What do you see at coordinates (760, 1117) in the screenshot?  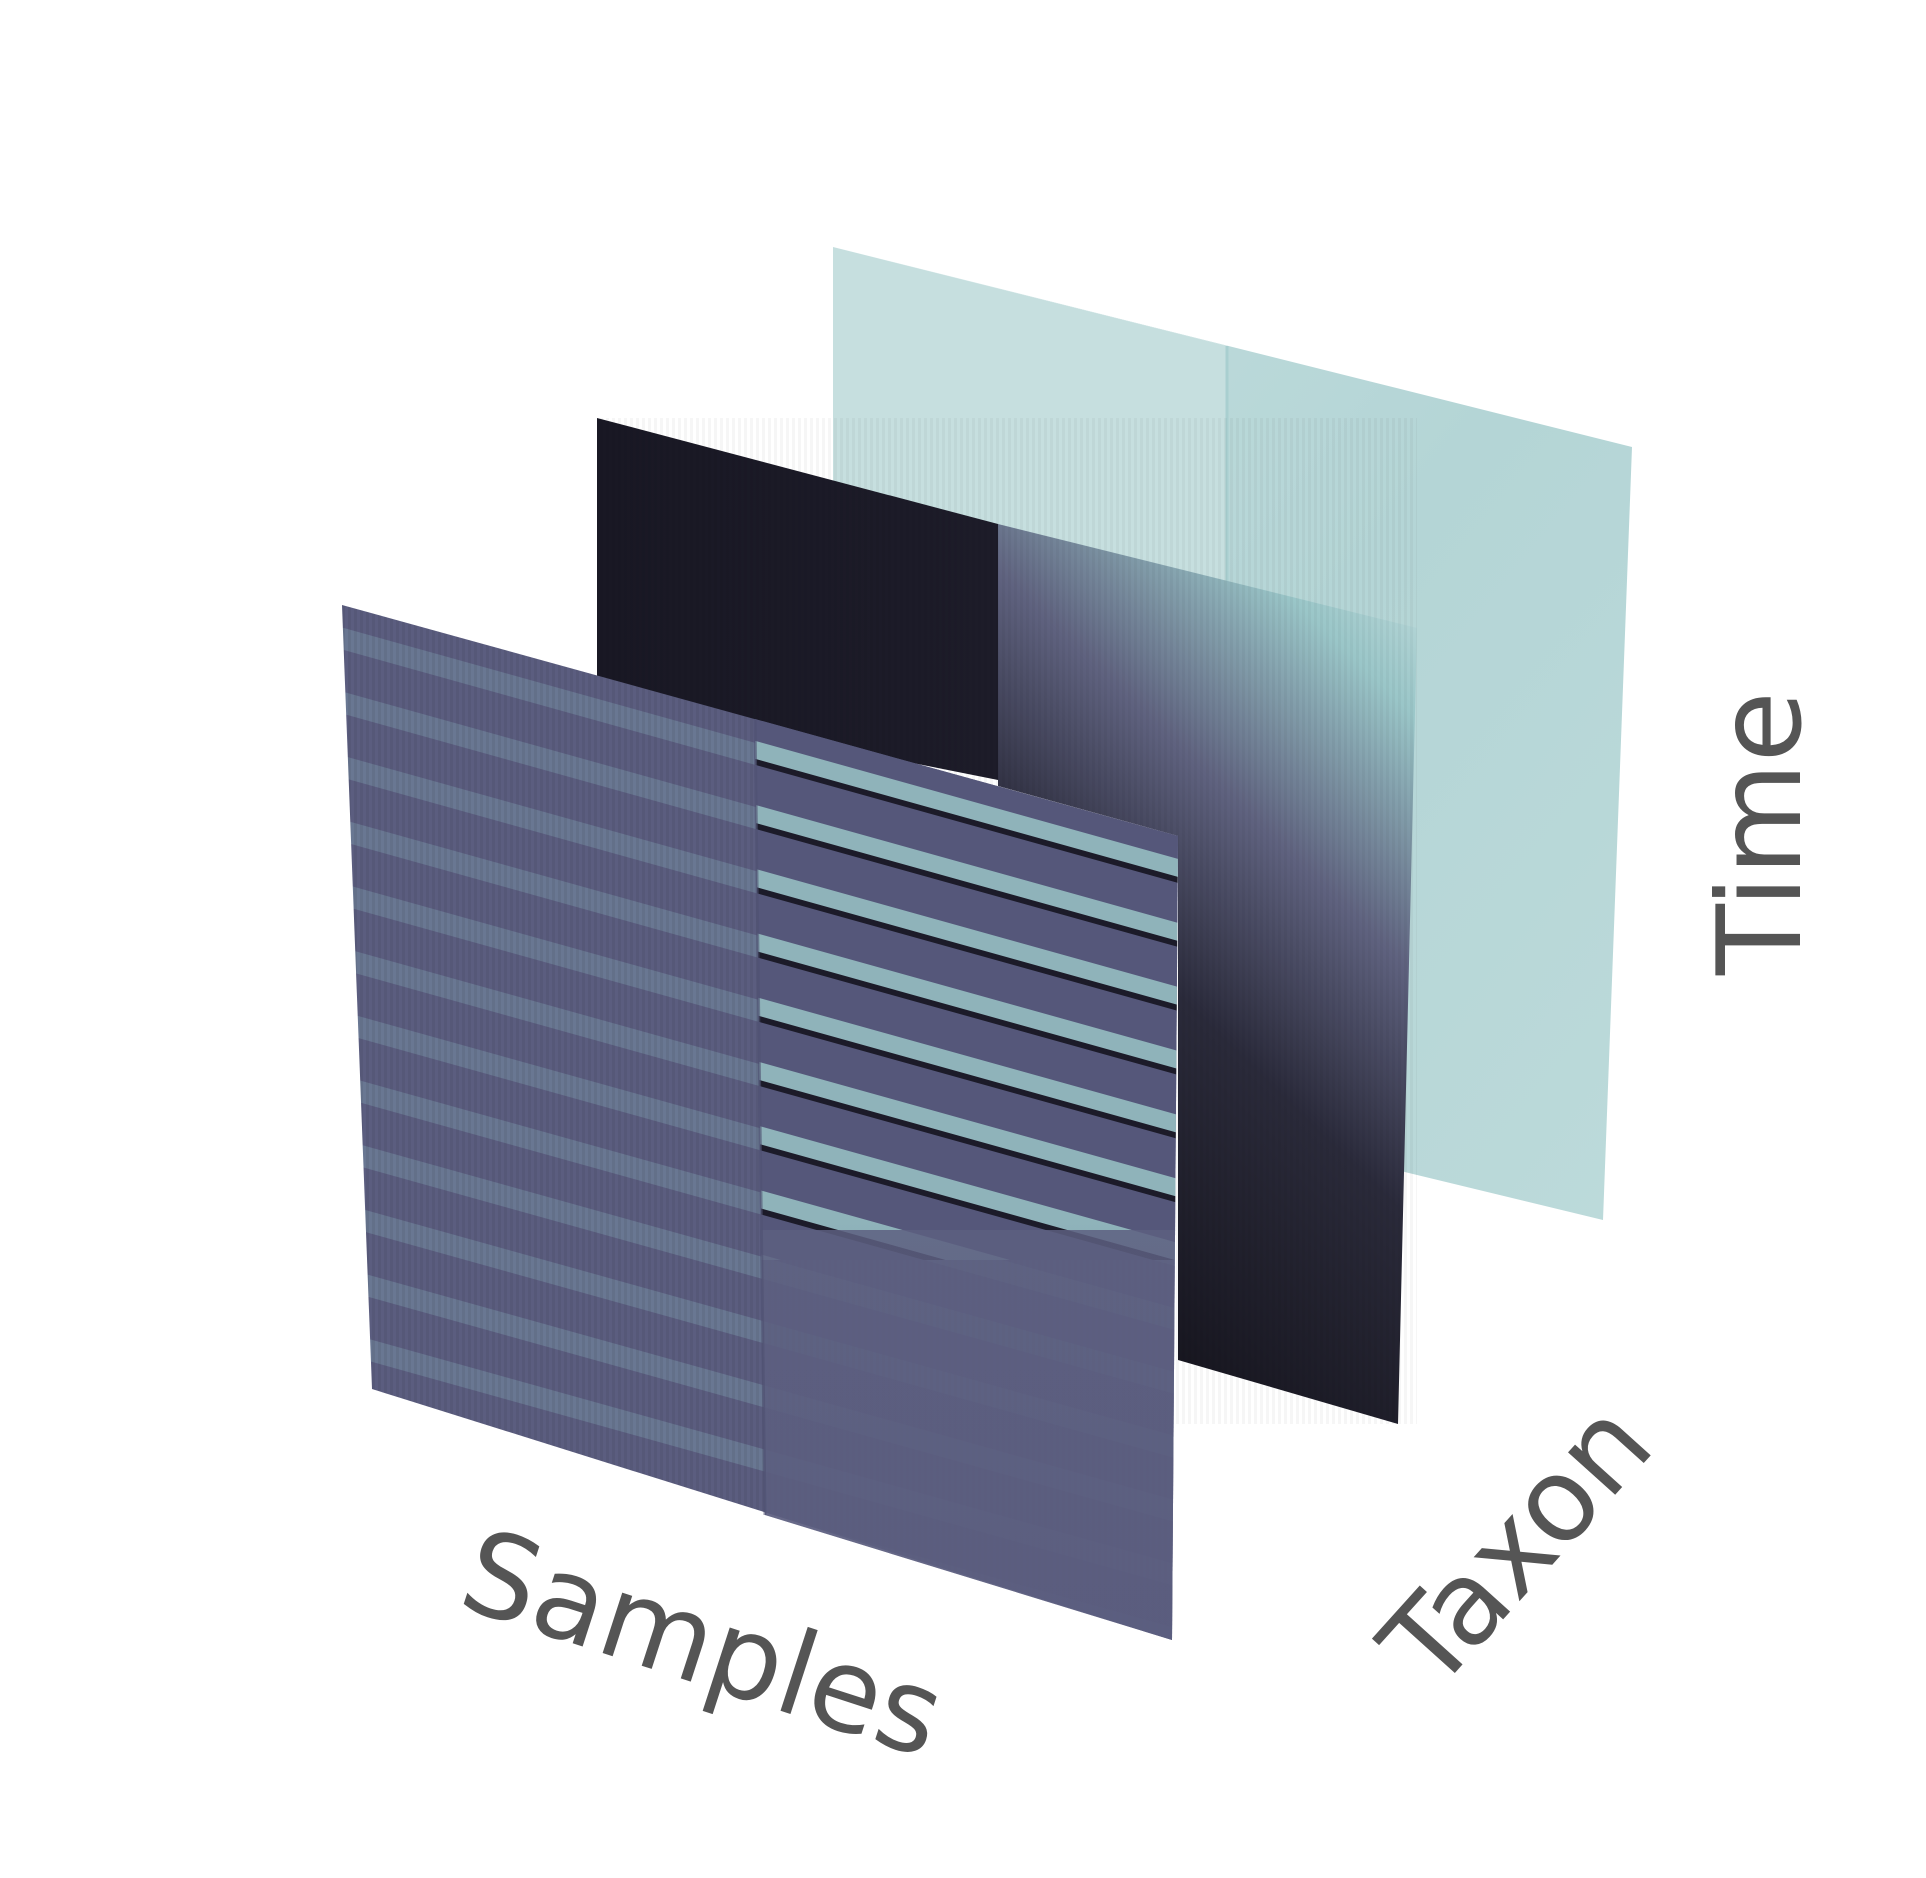 I see `front-slice-seam` at bounding box center [760, 1117].